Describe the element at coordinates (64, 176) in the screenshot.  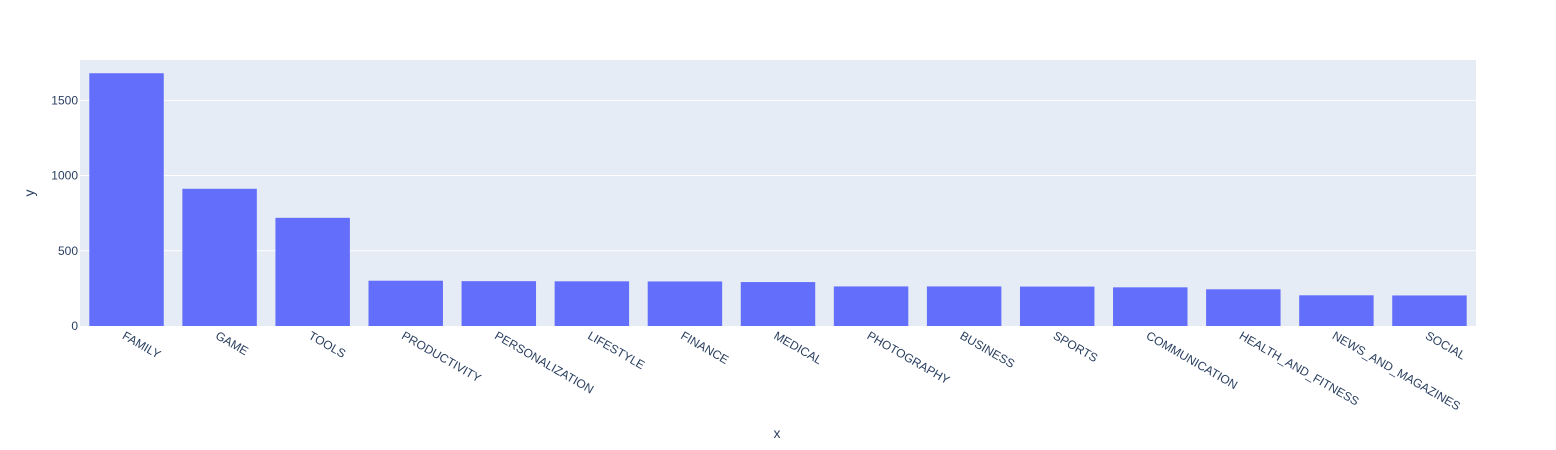
I see `y-tick-label: 1000` at that location.